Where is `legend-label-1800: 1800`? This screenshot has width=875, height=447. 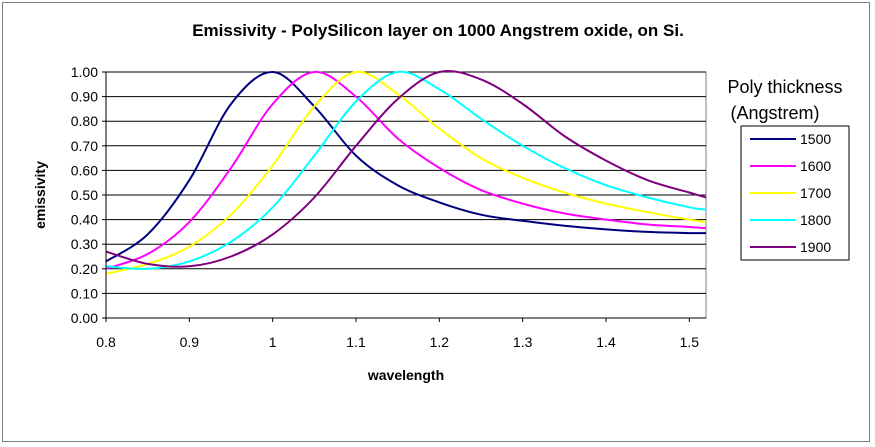
legend-label-1800: 1800 is located at coordinates (815, 220).